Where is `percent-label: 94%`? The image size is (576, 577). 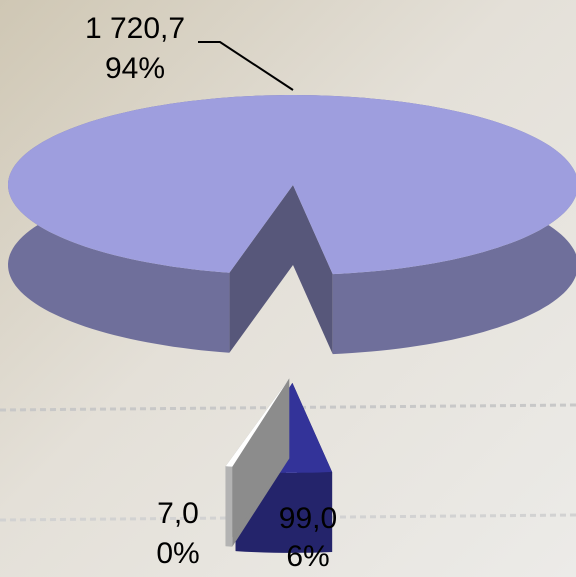
percent-label: 94% is located at coordinates (135, 68).